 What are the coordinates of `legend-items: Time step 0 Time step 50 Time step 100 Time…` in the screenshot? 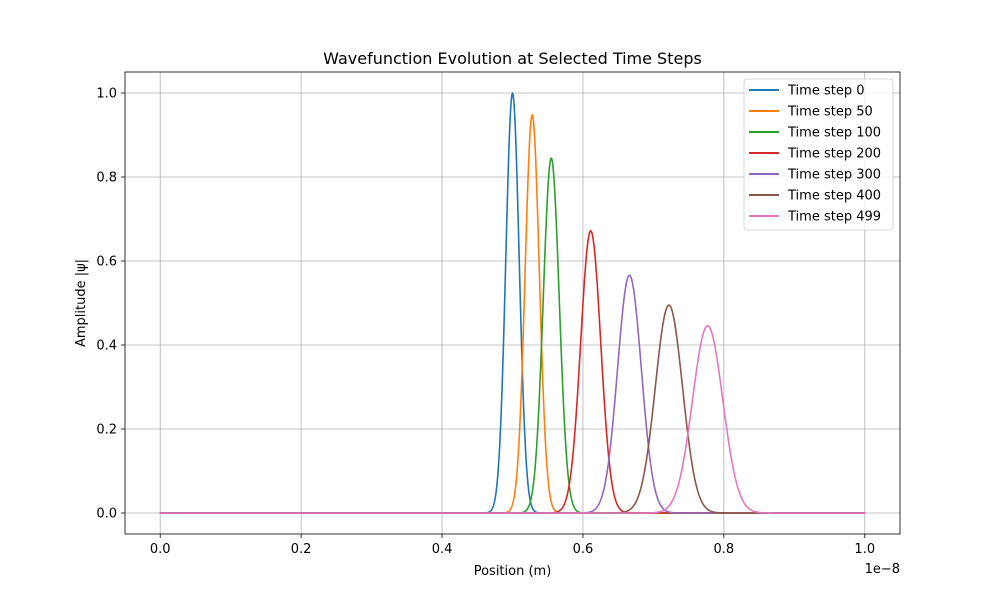 It's located at (815, 154).